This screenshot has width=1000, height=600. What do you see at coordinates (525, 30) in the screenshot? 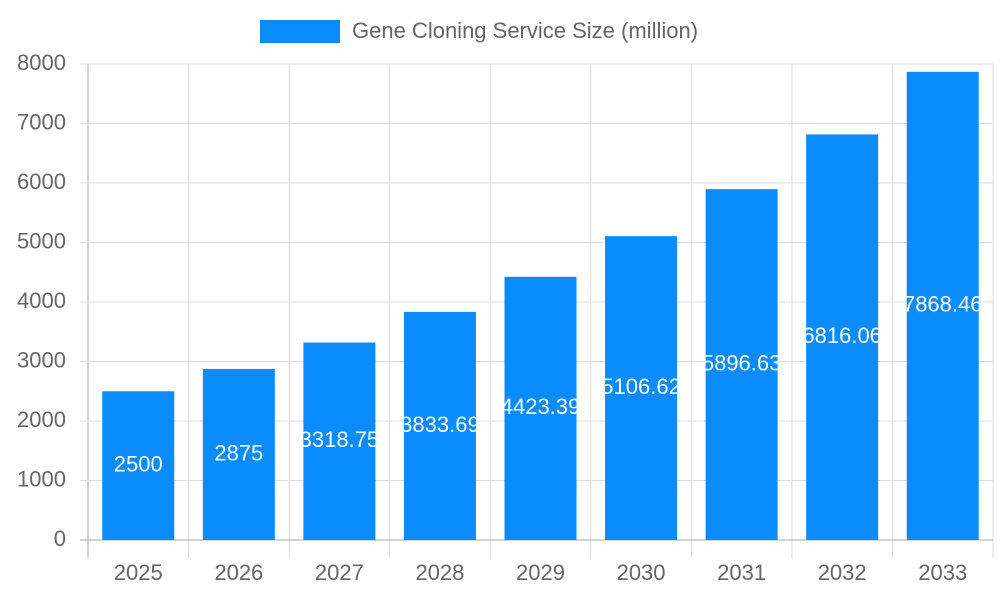
I see `legend-label: Gene Cloning Service Size (million)` at bounding box center [525, 30].